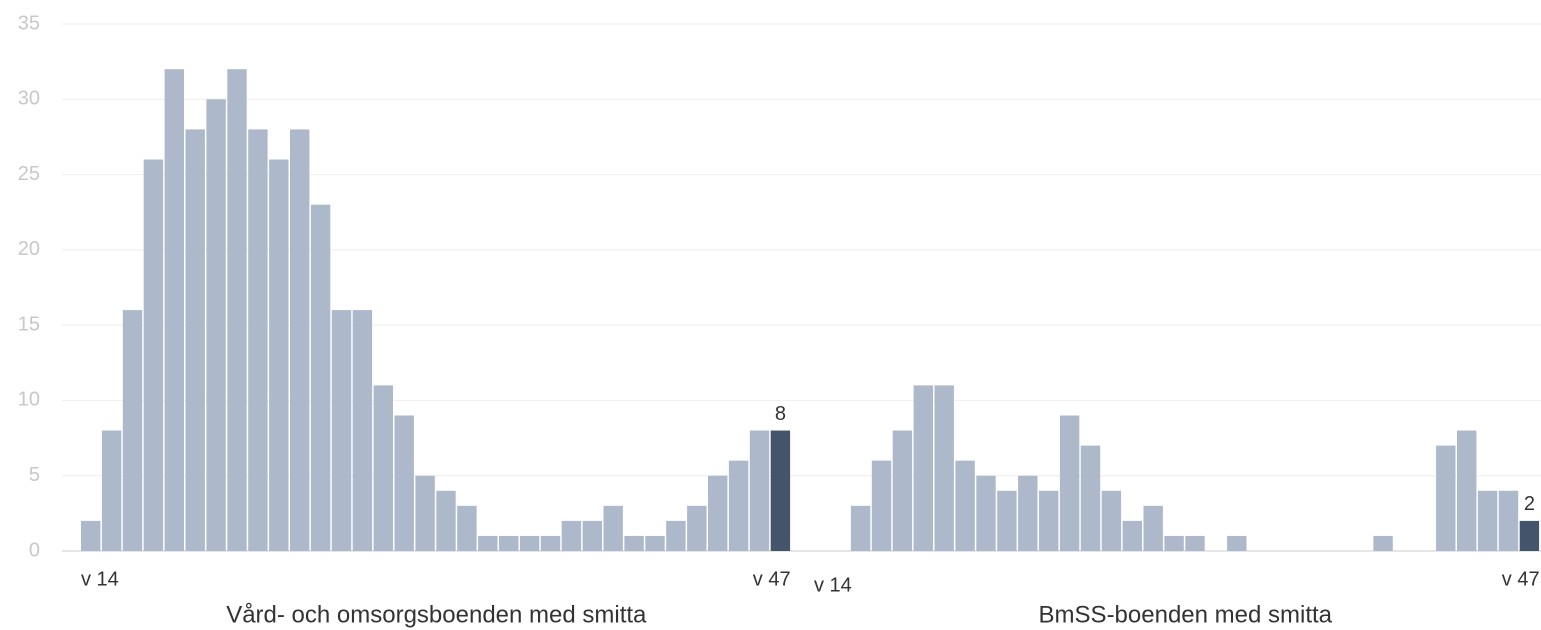  I want to click on y-tick-label: 30, so click(29, 99).